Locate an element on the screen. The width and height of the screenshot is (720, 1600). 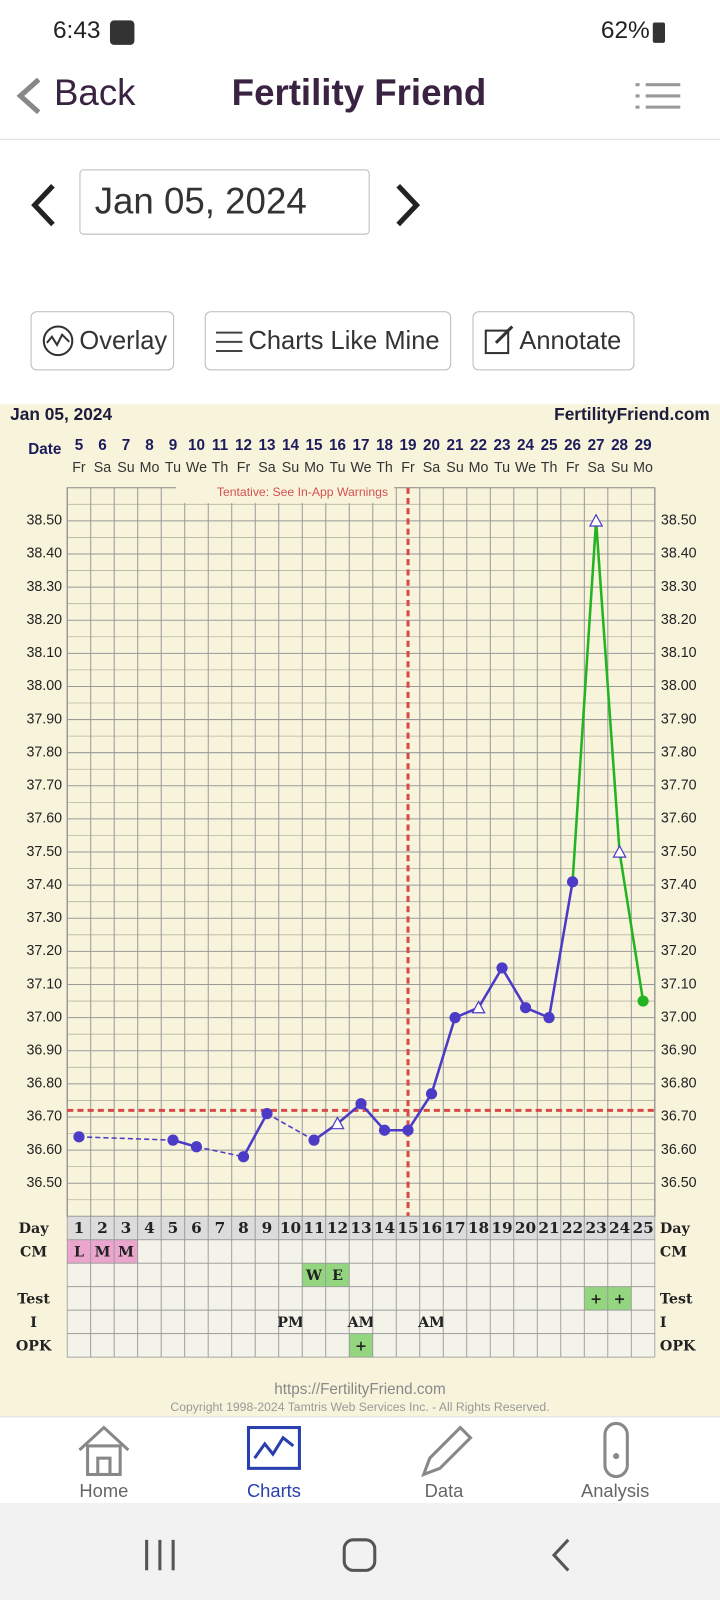
date-field: Jan 05, 2024 is located at coordinates (224, 202).